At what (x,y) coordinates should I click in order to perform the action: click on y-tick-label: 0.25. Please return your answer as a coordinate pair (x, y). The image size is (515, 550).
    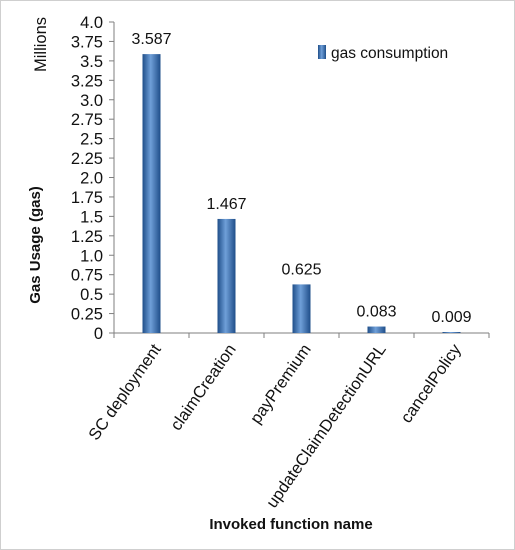
    Looking at the image, I should click on (87, 315).